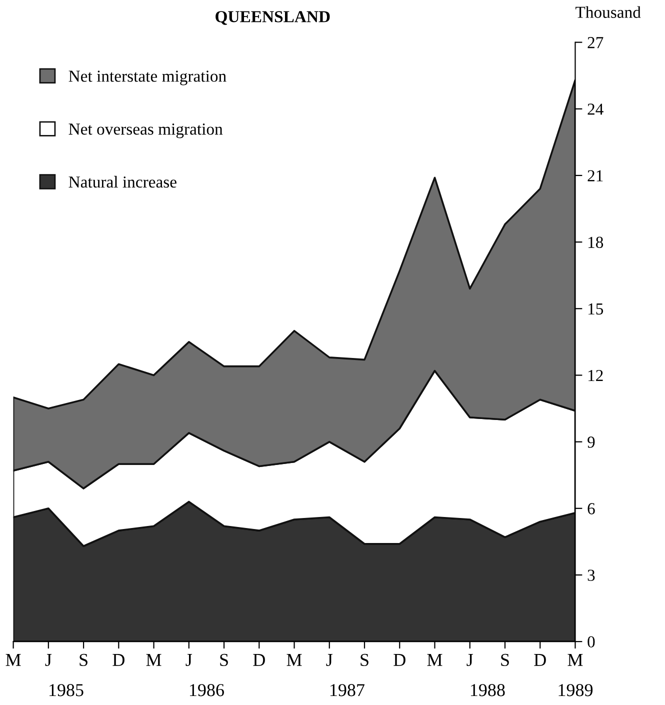 Image resolution: width=665 pixels, height=705 pixels. I want to click on y-tick-label: 27, so click(596, 42).